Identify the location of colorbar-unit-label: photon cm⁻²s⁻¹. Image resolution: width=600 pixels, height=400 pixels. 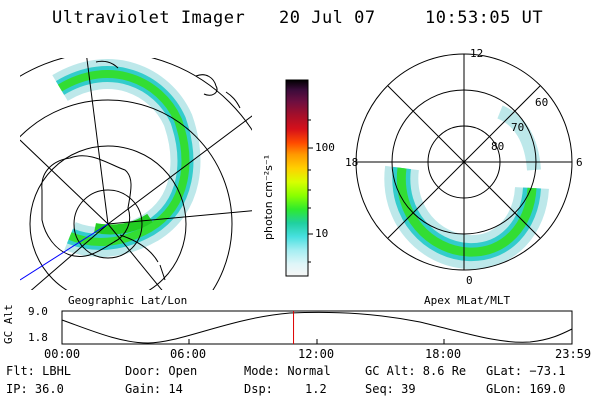
(268, 197).